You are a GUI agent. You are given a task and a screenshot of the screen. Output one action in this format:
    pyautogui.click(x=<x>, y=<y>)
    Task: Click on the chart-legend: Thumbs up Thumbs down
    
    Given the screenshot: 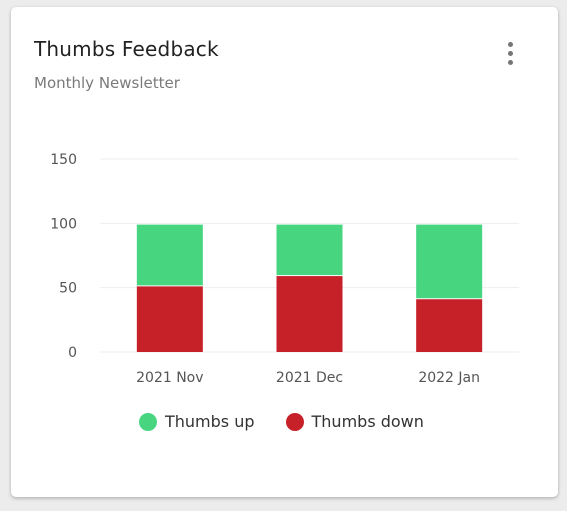 What is the action you would take?
    pyautogui.click(x=297, y=421)
    